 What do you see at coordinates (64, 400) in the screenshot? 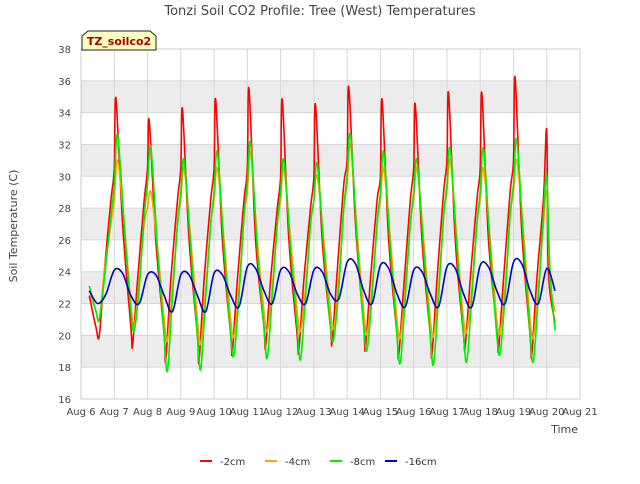
I see `y-tick-label: 16` at bounding box center [64, 400].